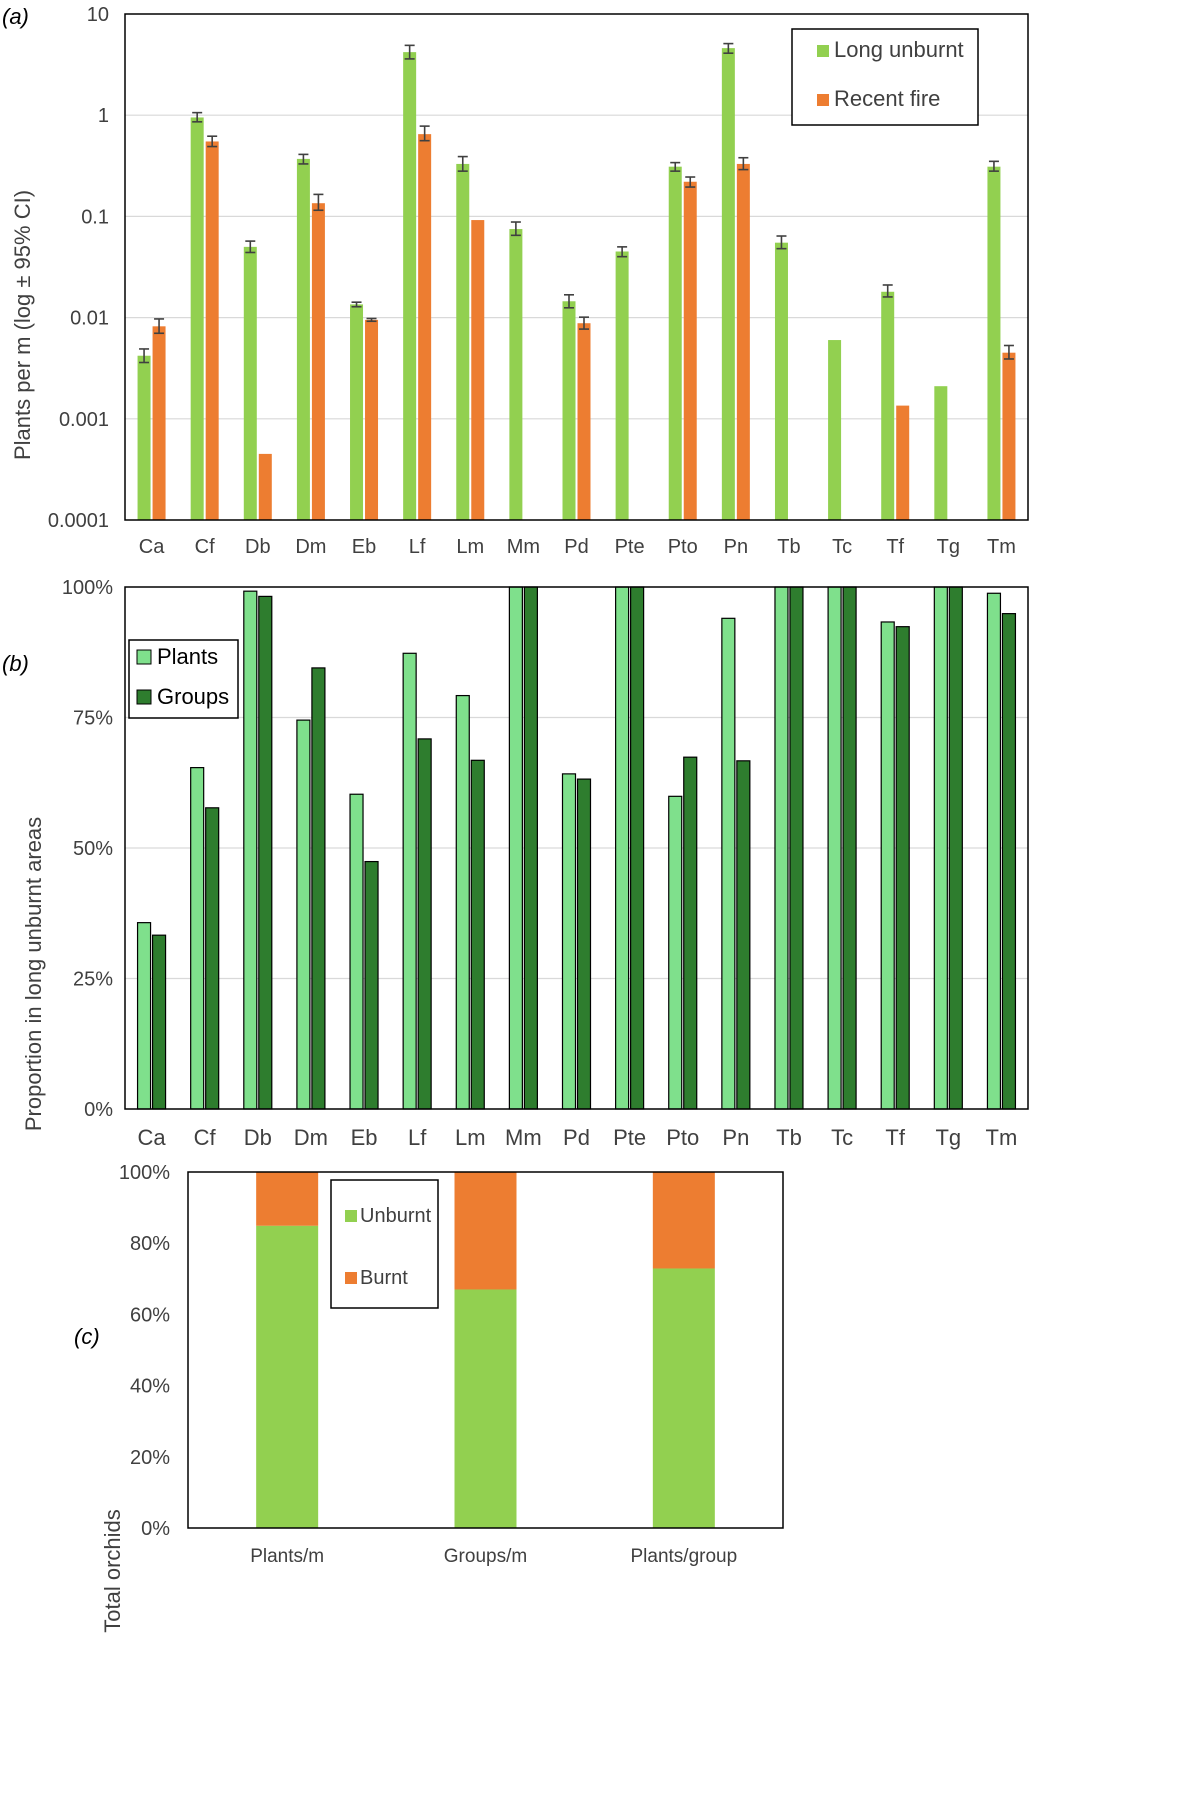 The width and height of the screenshot is (1183, 1803). What do you see at coordinates (470, 1137) in the screenshot?
I see `panel-b-x-tick-label: Lm` at bounding box center [470, 1137].